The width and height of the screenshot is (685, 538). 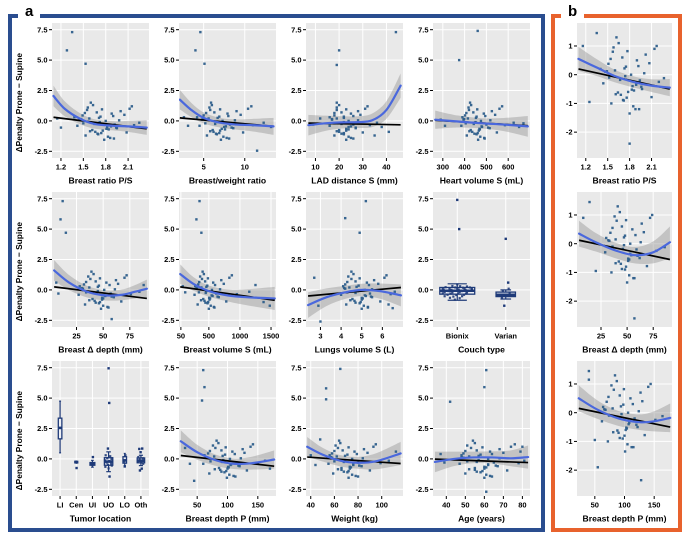 What do you see at coordinates (204, 167) in the screenshot?
I see `svg-text: 5` at bounding box center [204, 167].